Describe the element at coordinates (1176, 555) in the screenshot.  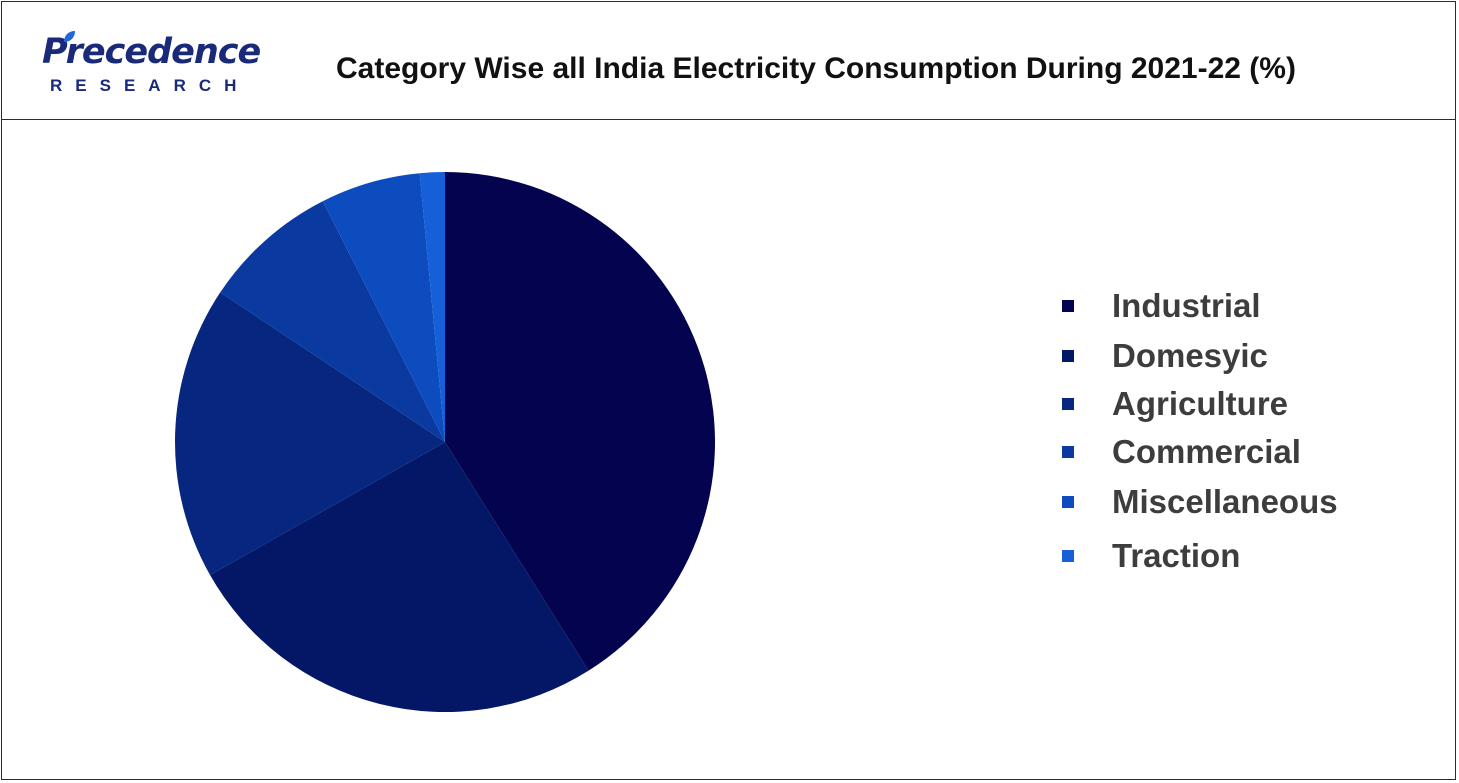
I see `legend-label: Traction` at that location.